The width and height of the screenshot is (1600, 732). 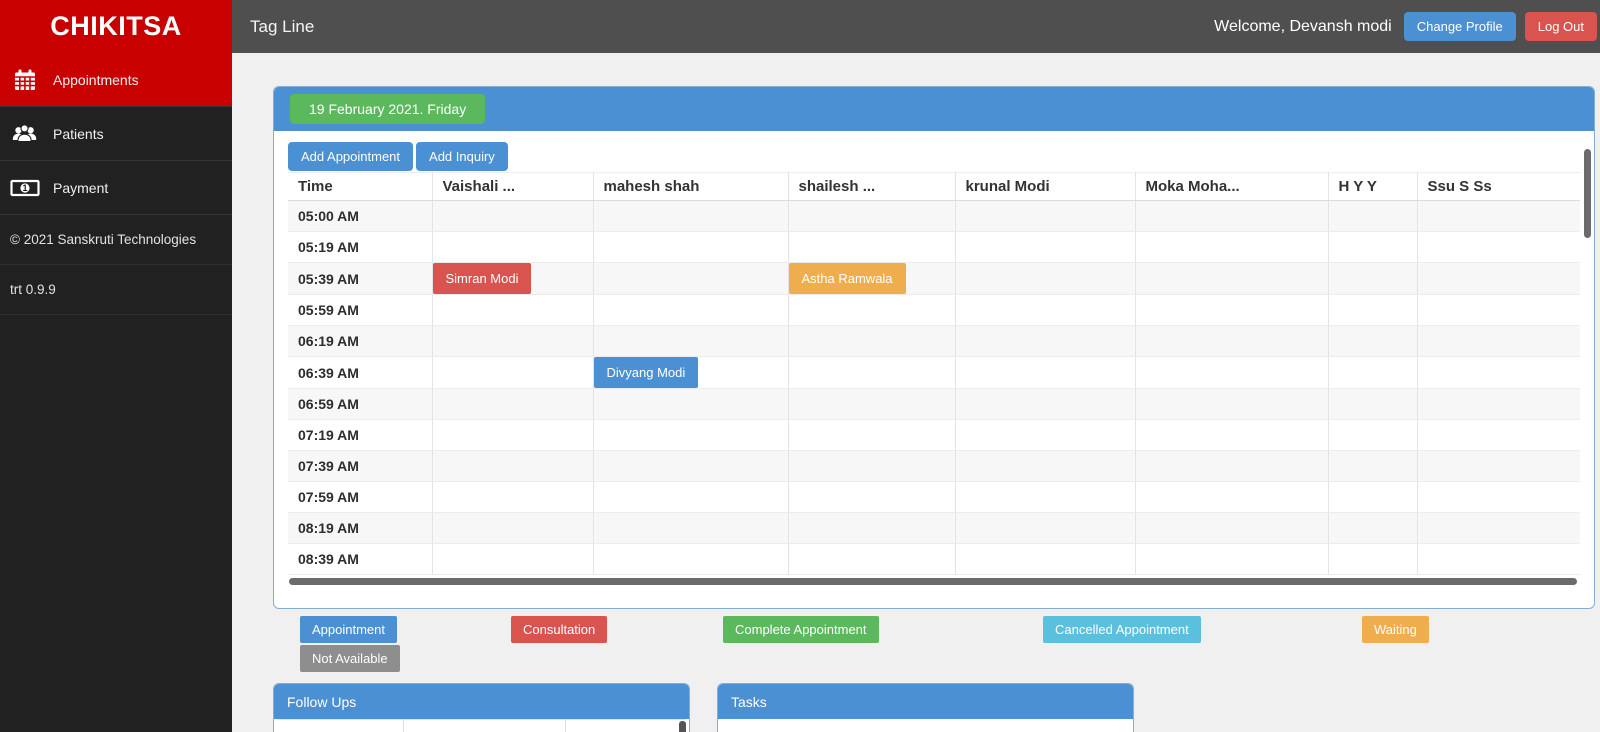 What do you see at coordinates (116, 80) in the screenshot?
I see `sidebar-item-appointments: Appointments` at bounding box center [116, 80].